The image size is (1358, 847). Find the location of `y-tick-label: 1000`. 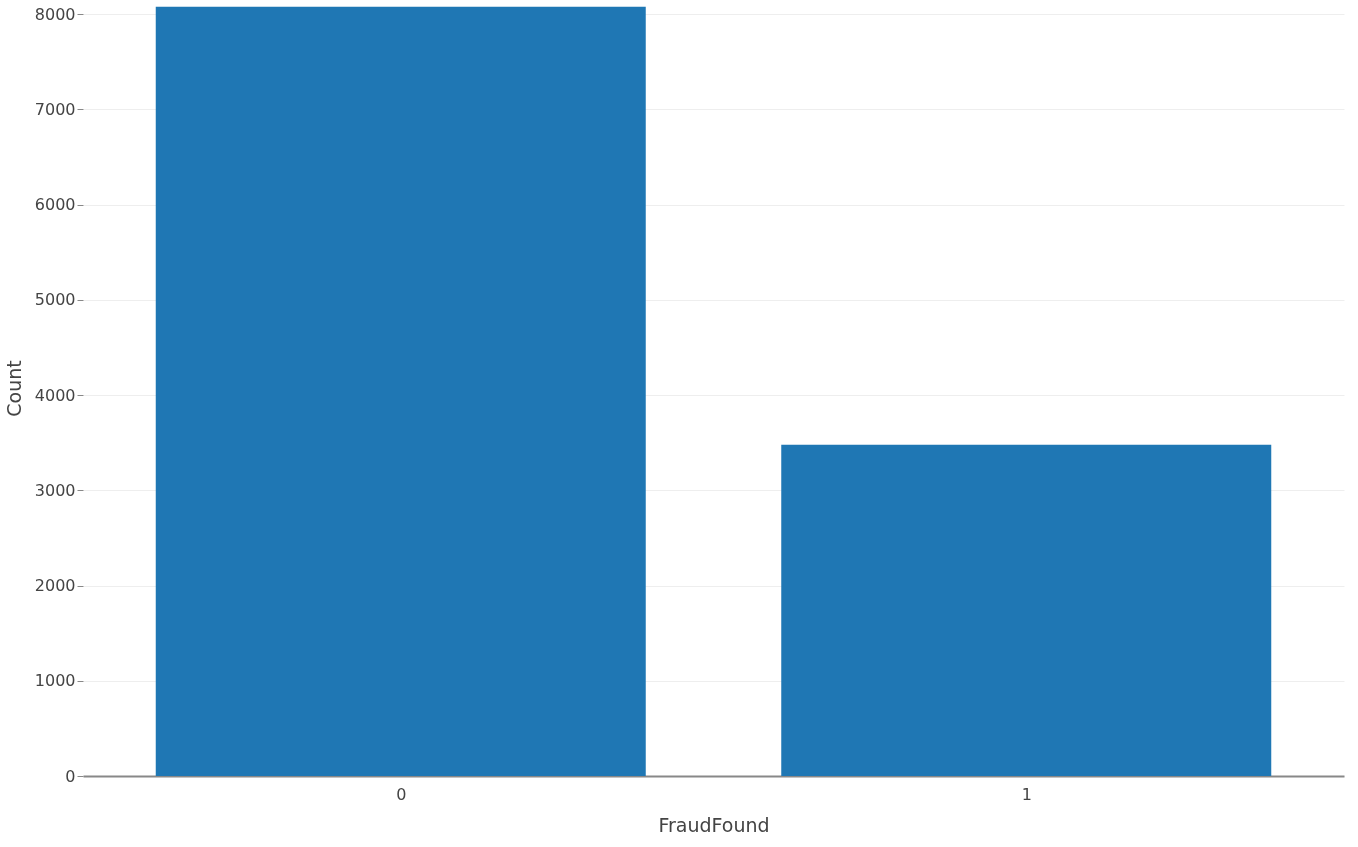

y-tick-label: 1000 is located at coordinates (55, 681).